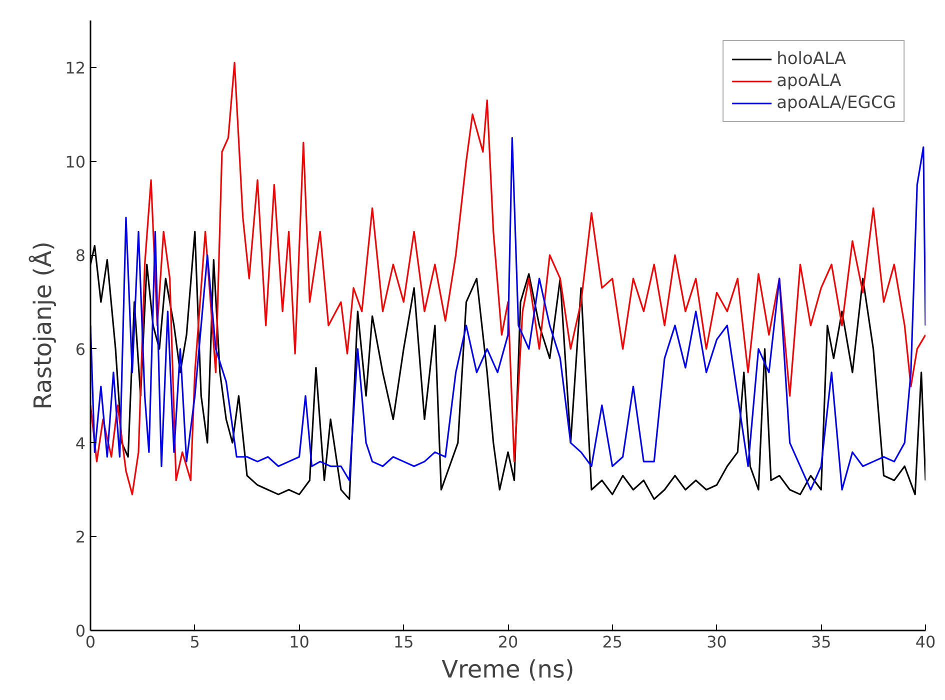 The height and width of the screenshot is (700, 945). Describe the element at coordinates (299, 642) in the screenshot. I see `x-tick-label: 10` at that location.